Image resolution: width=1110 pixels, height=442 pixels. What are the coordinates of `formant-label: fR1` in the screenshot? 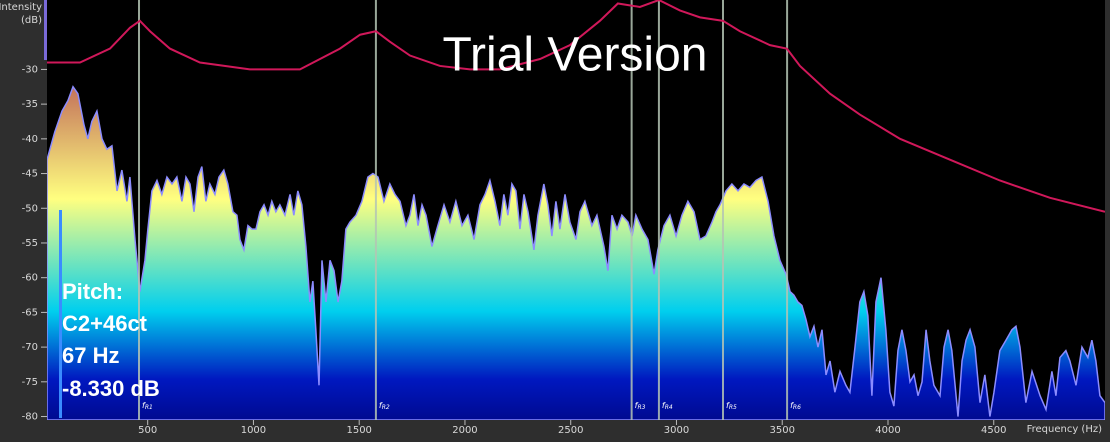 It's located at (147, 406).